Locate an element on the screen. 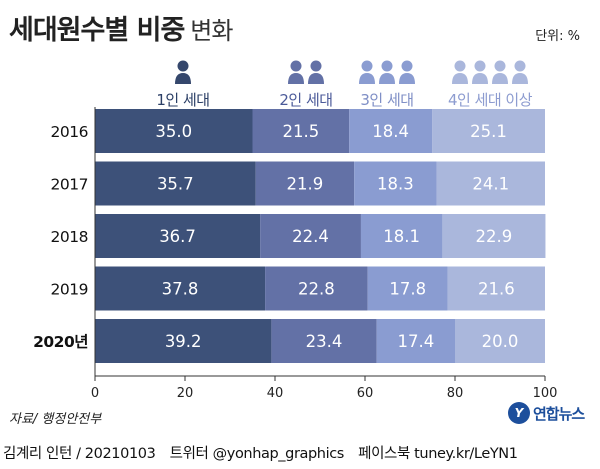 Image resolution: width=600 pixels, height=469 pixels. bar-value-label: 21.5 is located at coordinates (301, 131).